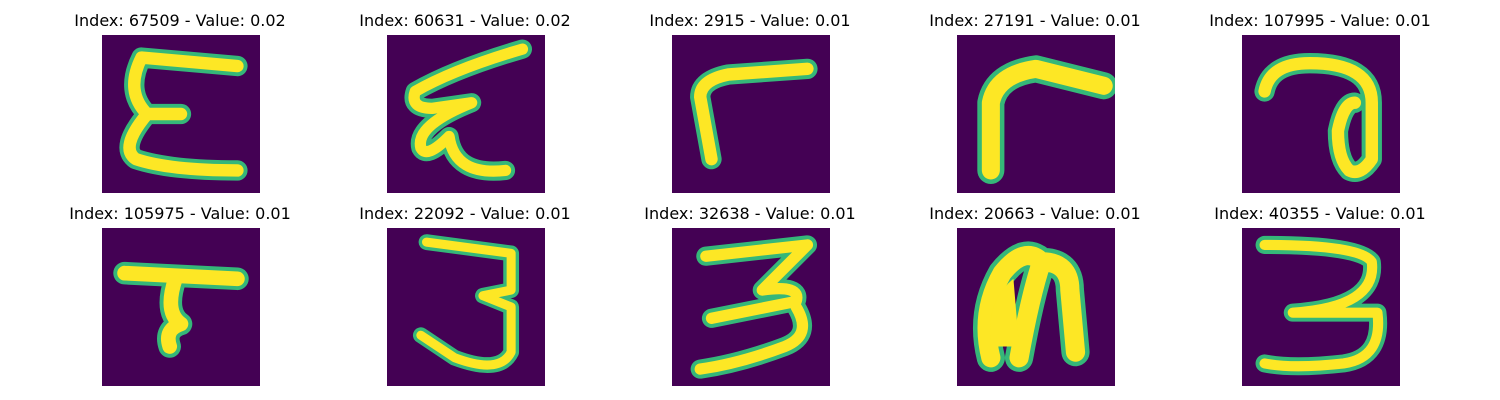 The width and height of the screenshot is (1500, 400). What do you see at coordinates (1320, 213) in the screenshot?
I see `panel-title: Index: 40355 - Value: 0.01` at bounding box center [1320, 213].